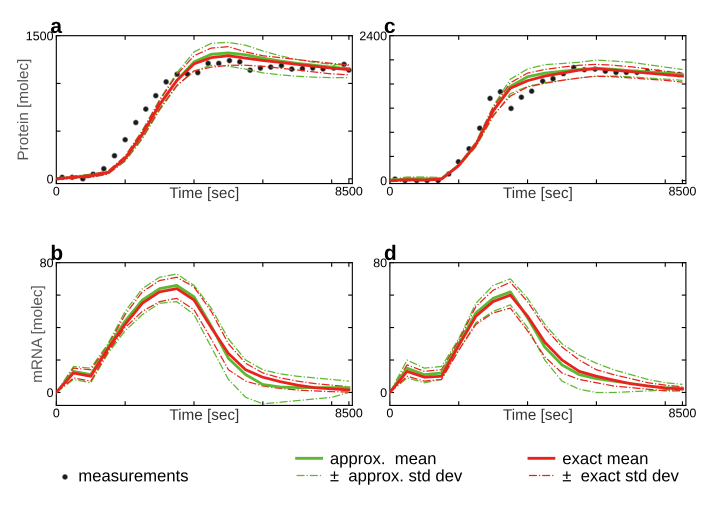  I want to click on legend-label: measurements, so click(133, 476).